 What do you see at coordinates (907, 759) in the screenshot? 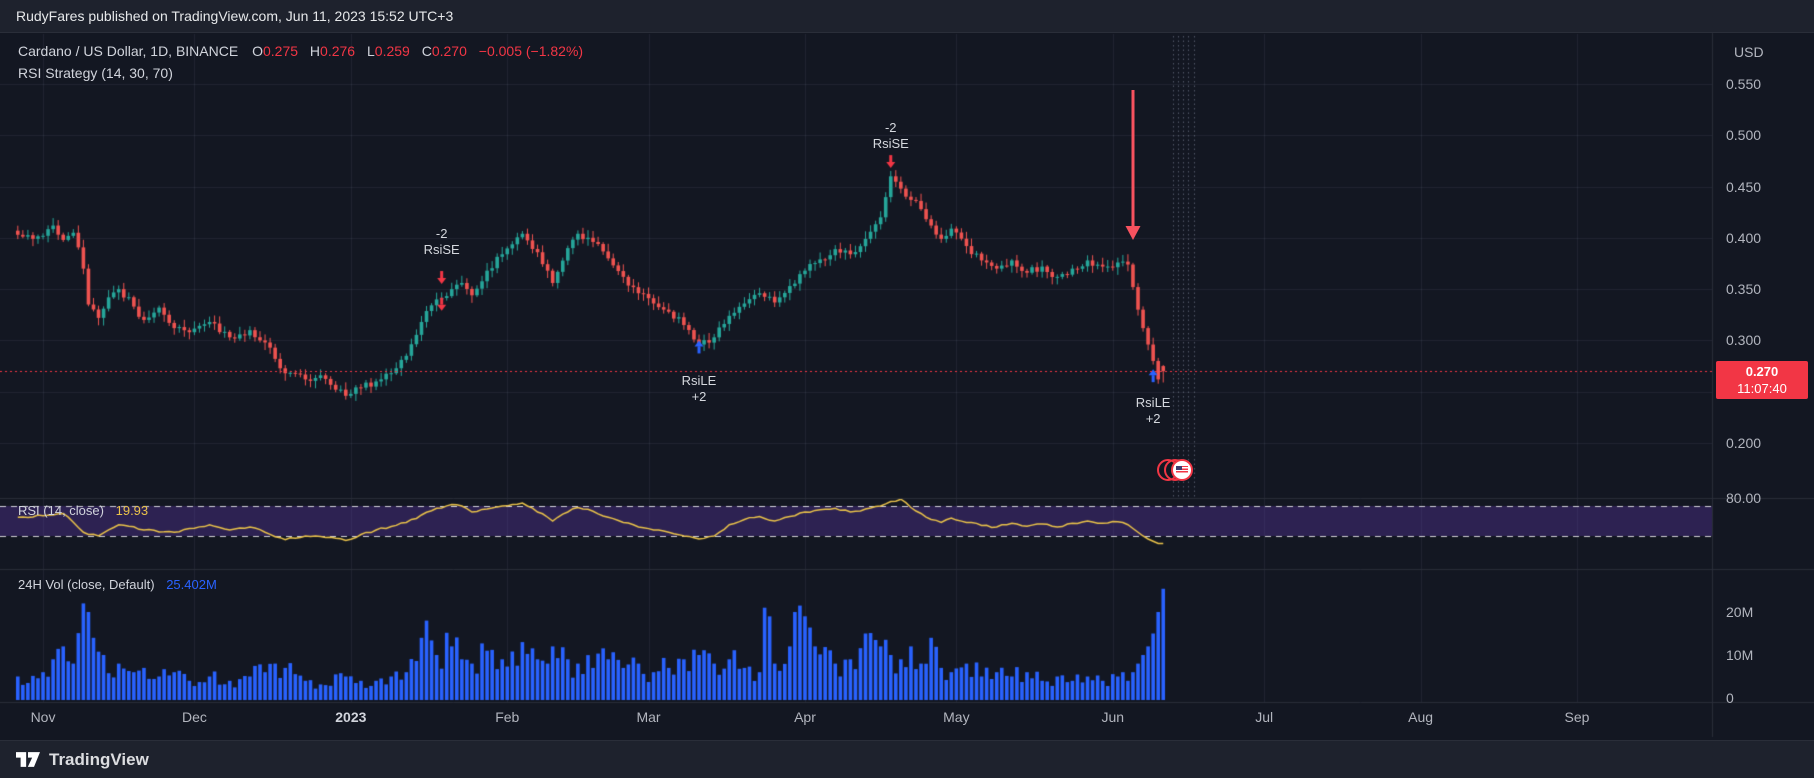
I see `footer-bar: TradingView` at bounding box center [907, 759].